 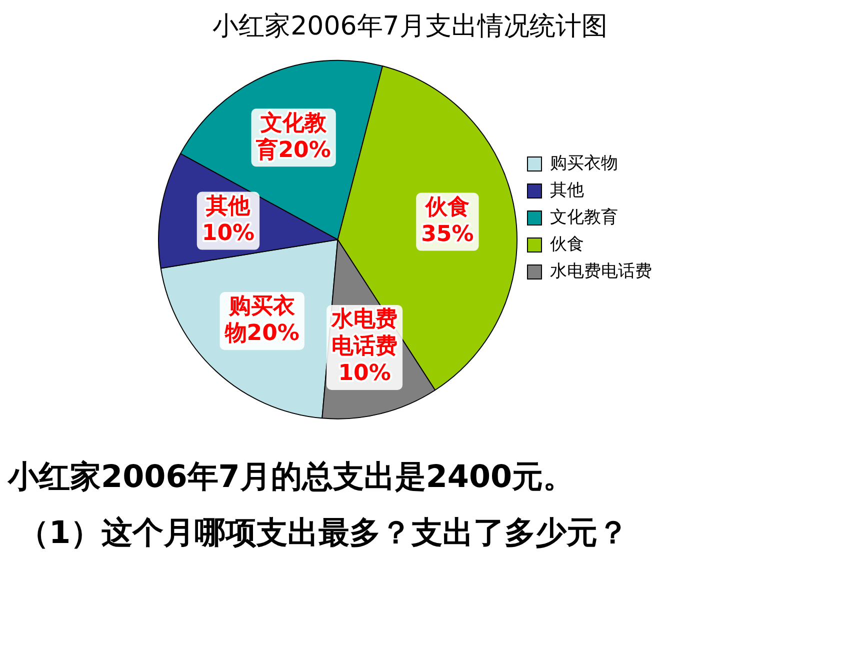 I want to click on data-label: 其他10%, so click(x=228, y=220).